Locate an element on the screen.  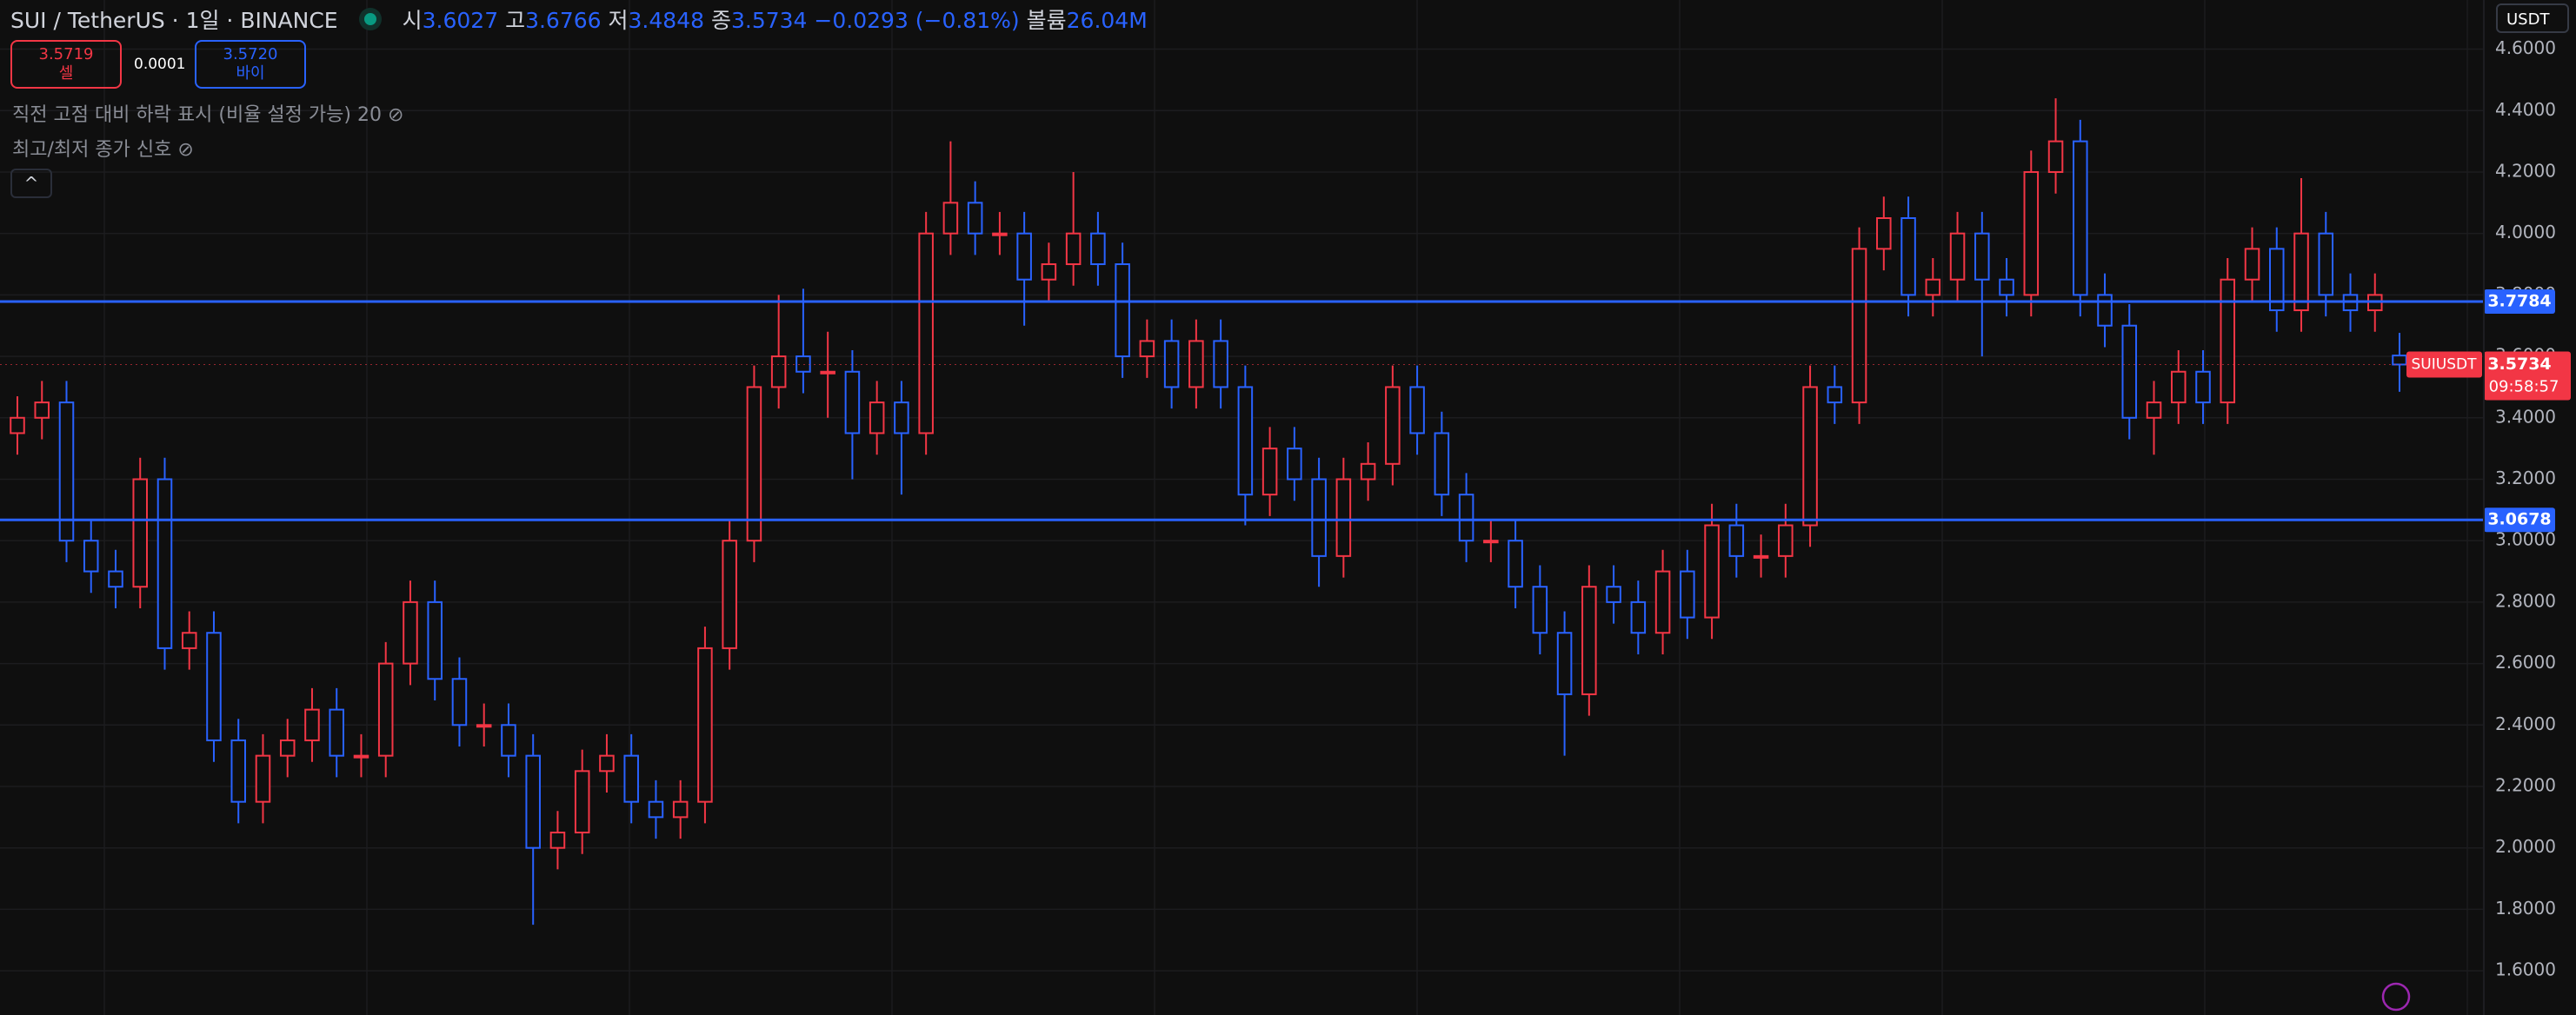
price-label: 3.0678 is located at coordinates (2519, 519).